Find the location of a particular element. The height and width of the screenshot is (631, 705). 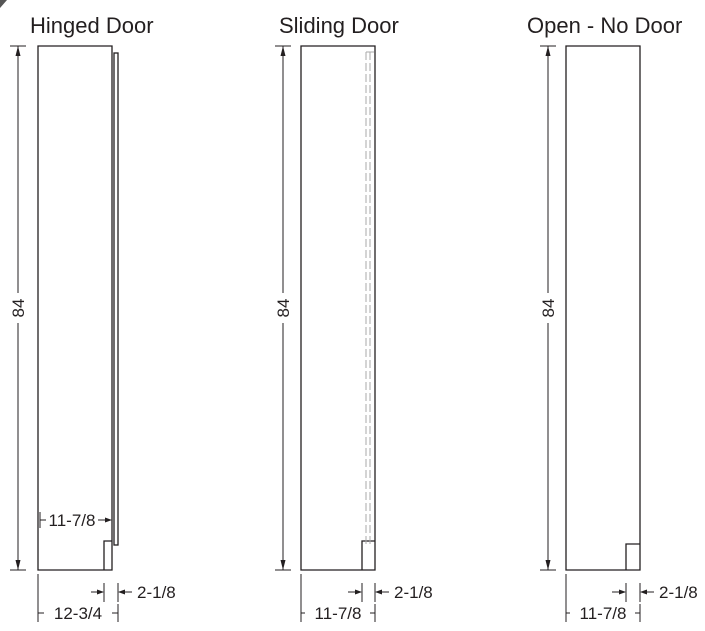

hinged-door-panel is located at coordinates (116, 299).